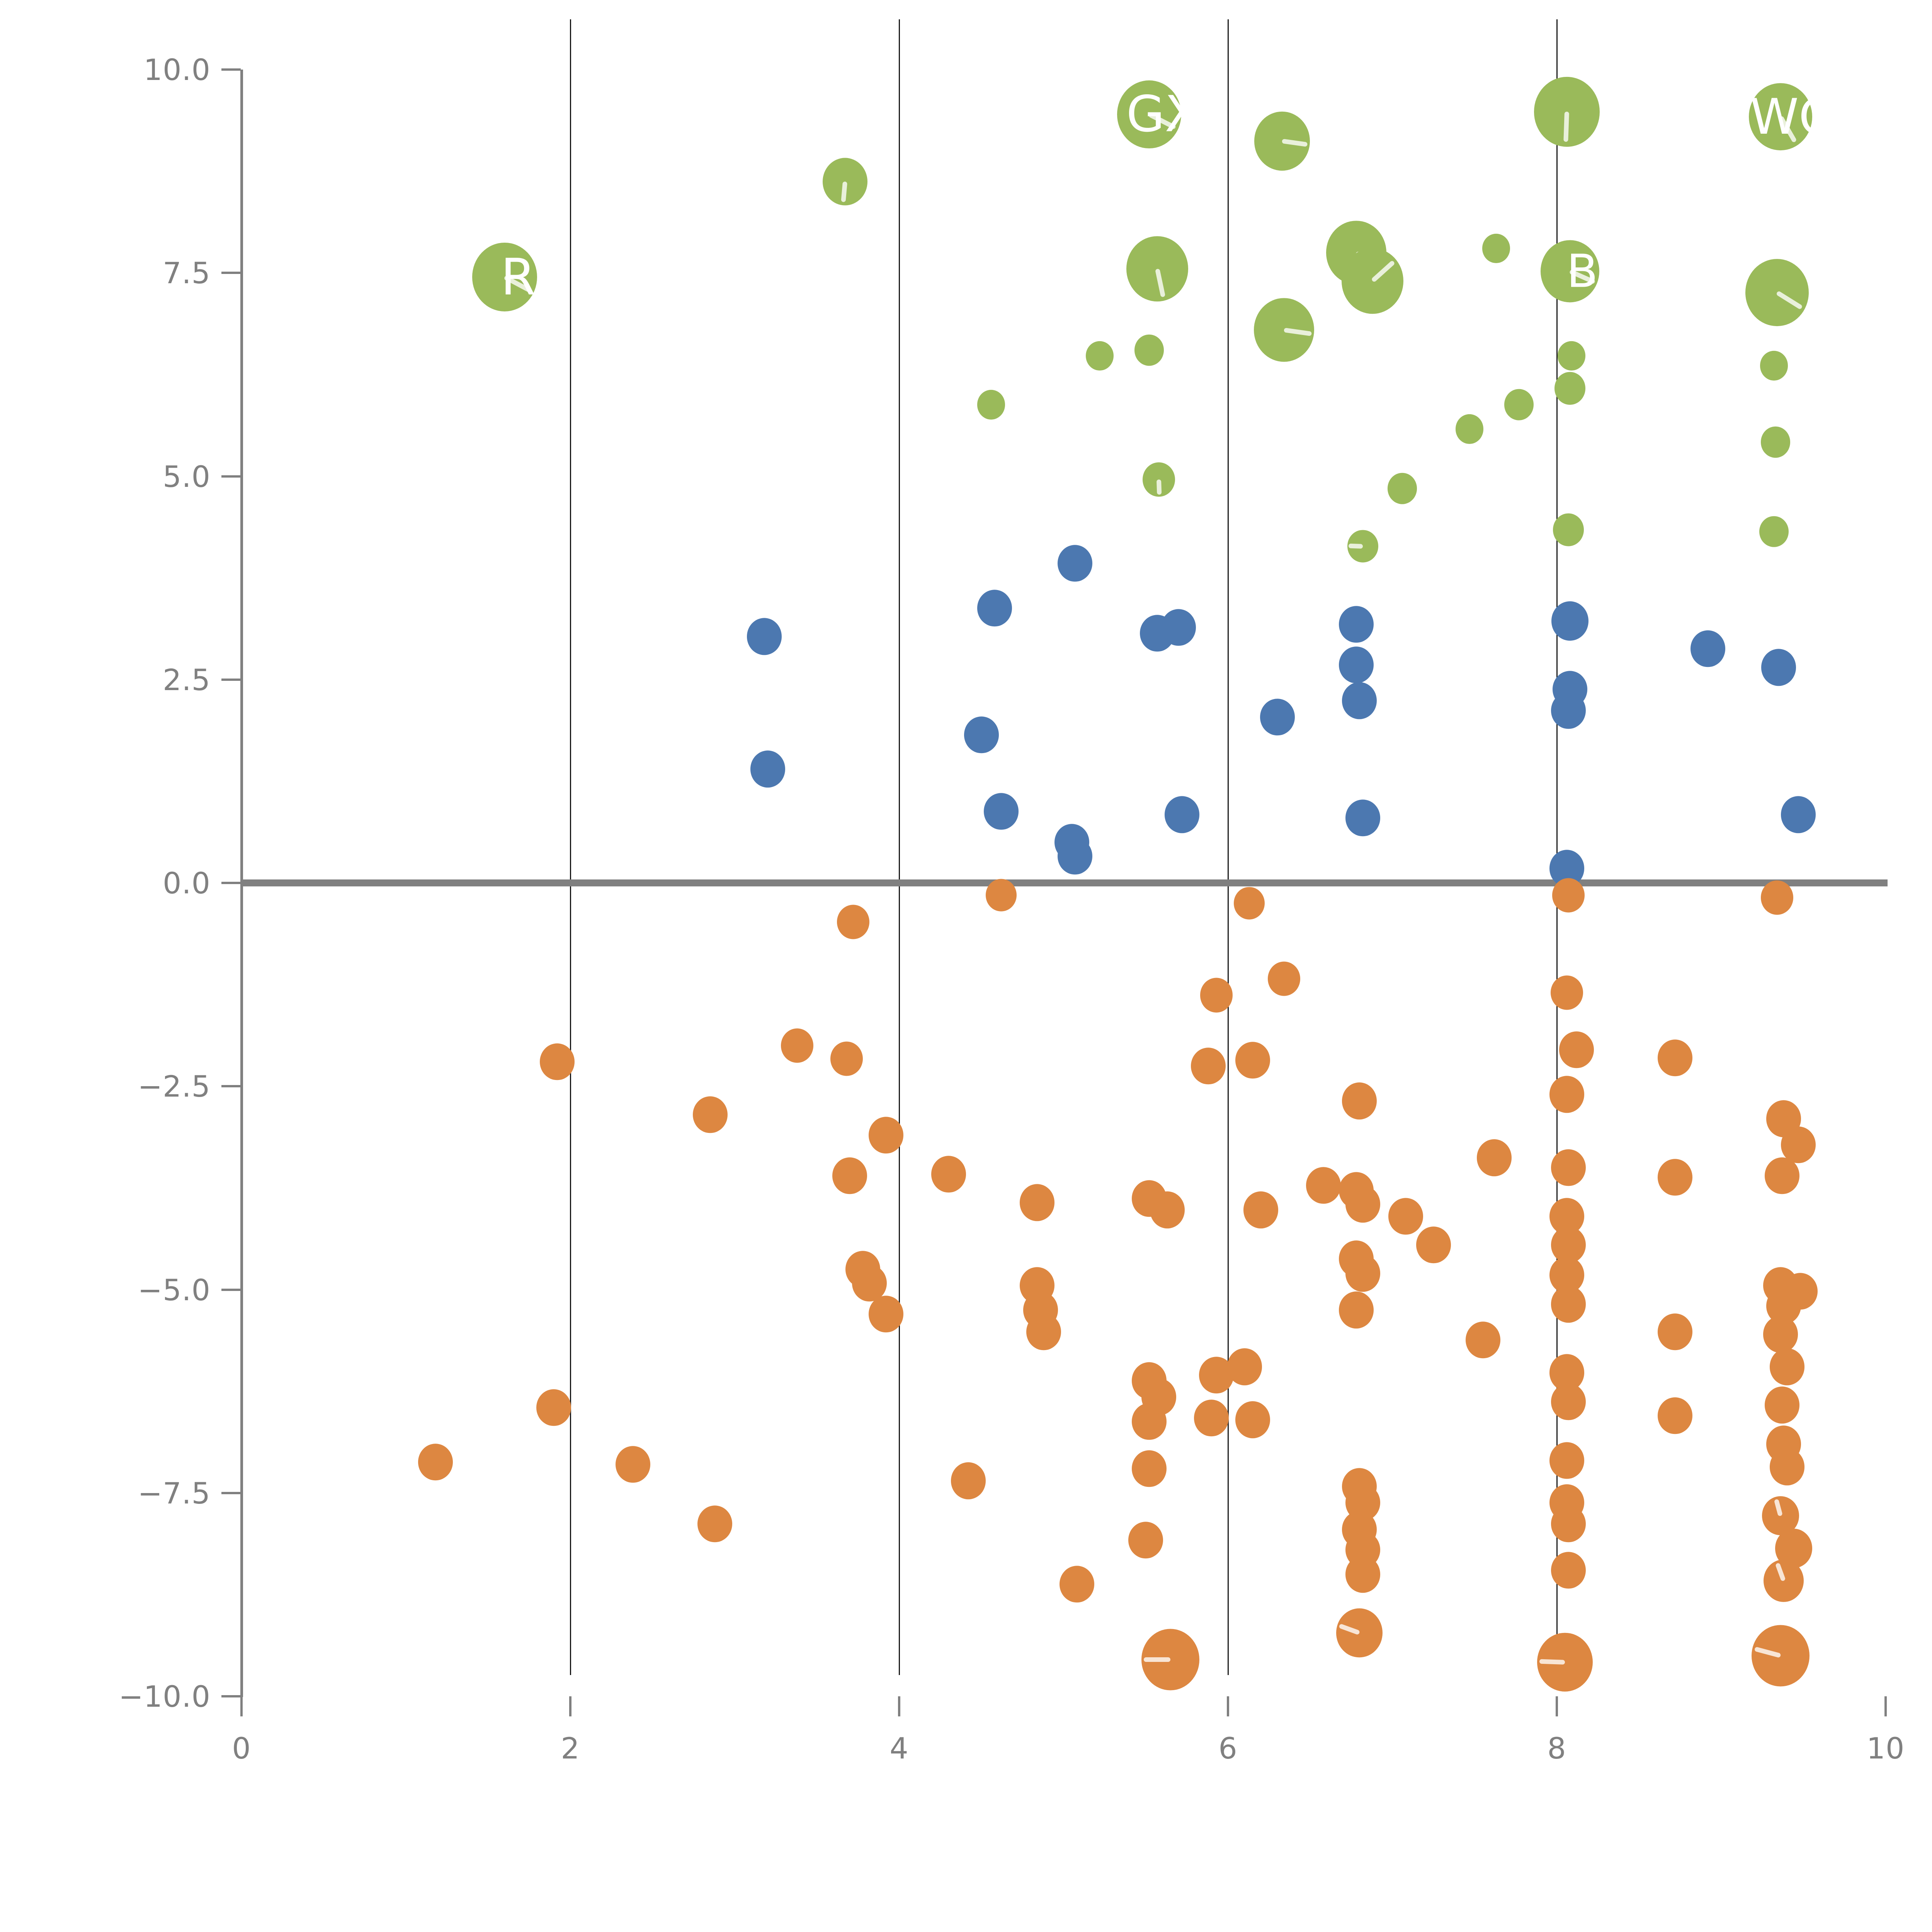 The height and width of the screenshot is (1932, 1932). I want to click on y-tick-label-0: 10.0, so click(177, 70).